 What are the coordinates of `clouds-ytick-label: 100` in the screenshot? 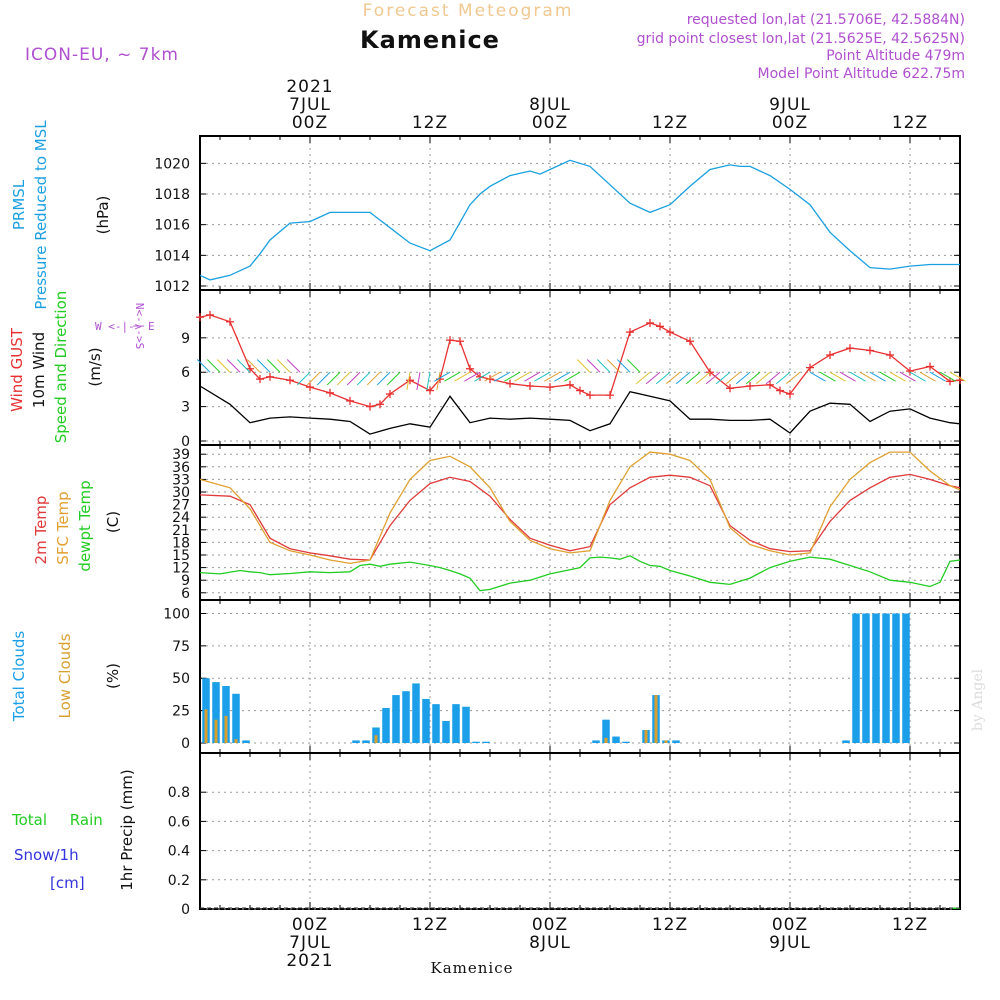 It's located at (176, 614).